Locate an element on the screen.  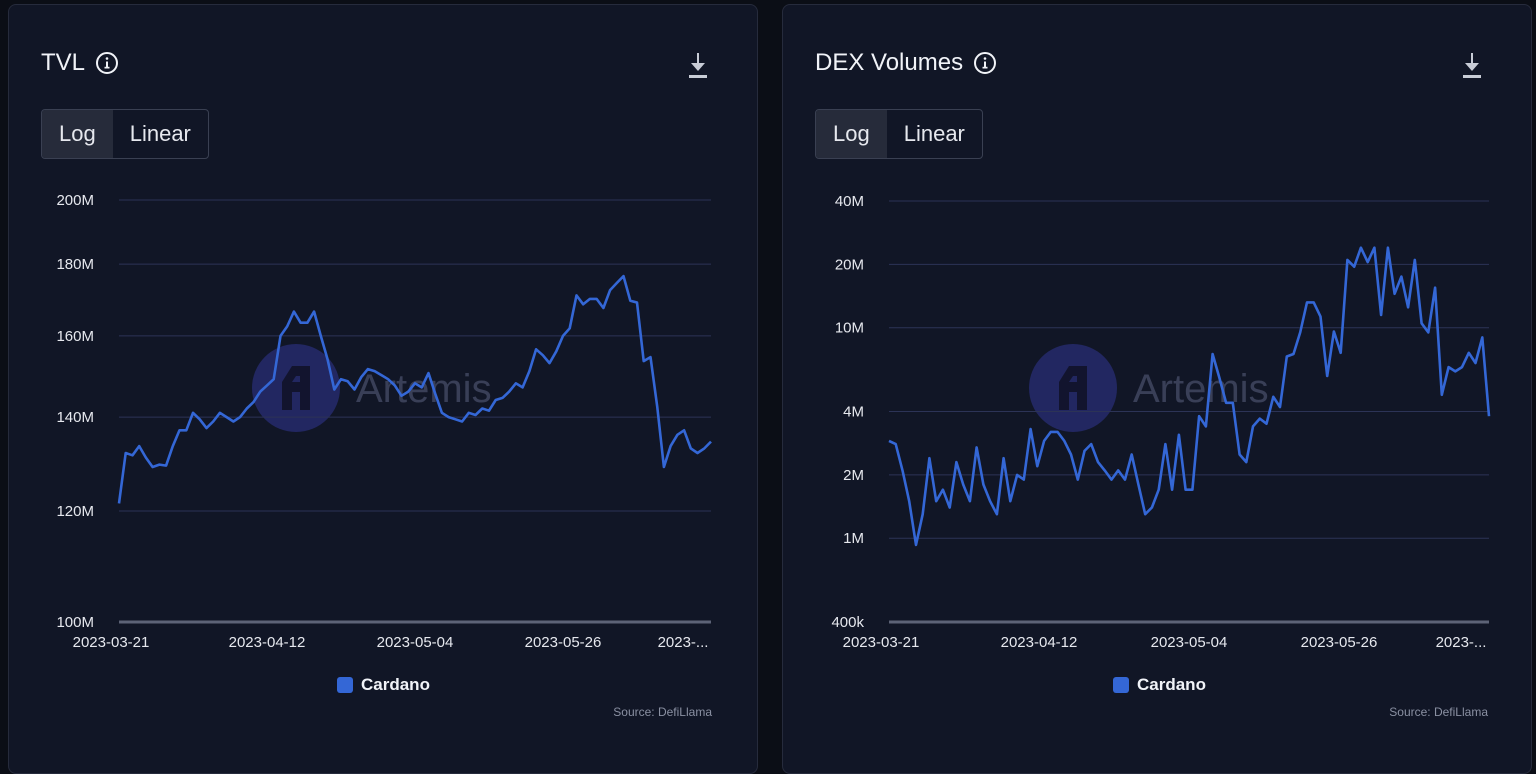
y-tick-label: 120M is located at coordinates (75, 511).